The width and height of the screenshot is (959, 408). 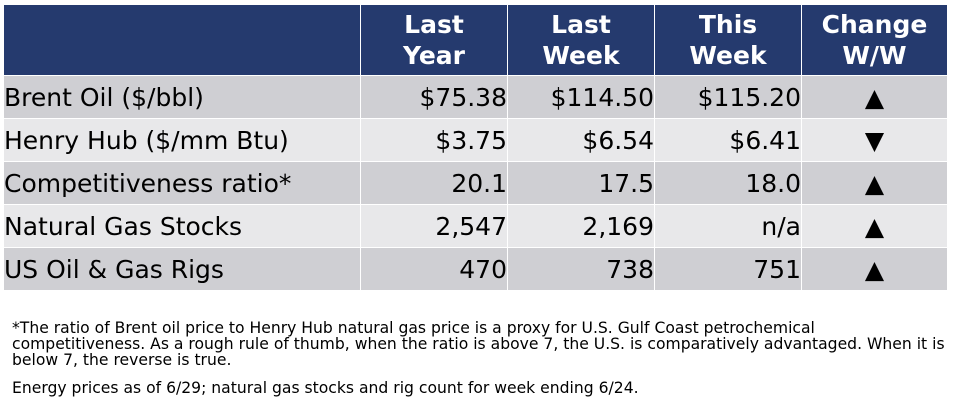 What do you see at coordinates (434, 24) in the screenshot?
I see `header-last-year-line1: Last` at bounding box center [434, 24].